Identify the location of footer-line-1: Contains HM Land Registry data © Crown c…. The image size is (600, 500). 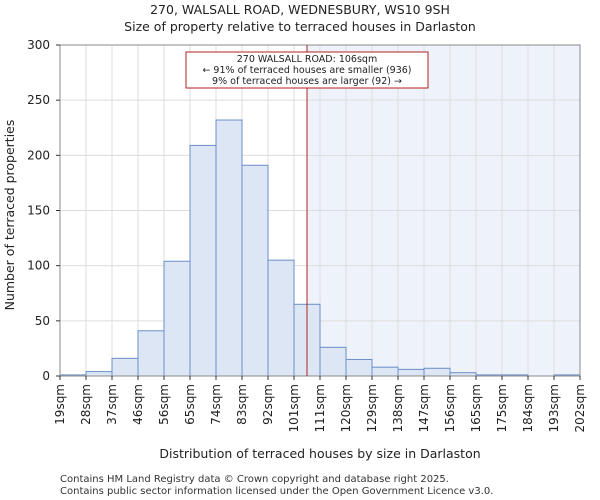
(254, 479).